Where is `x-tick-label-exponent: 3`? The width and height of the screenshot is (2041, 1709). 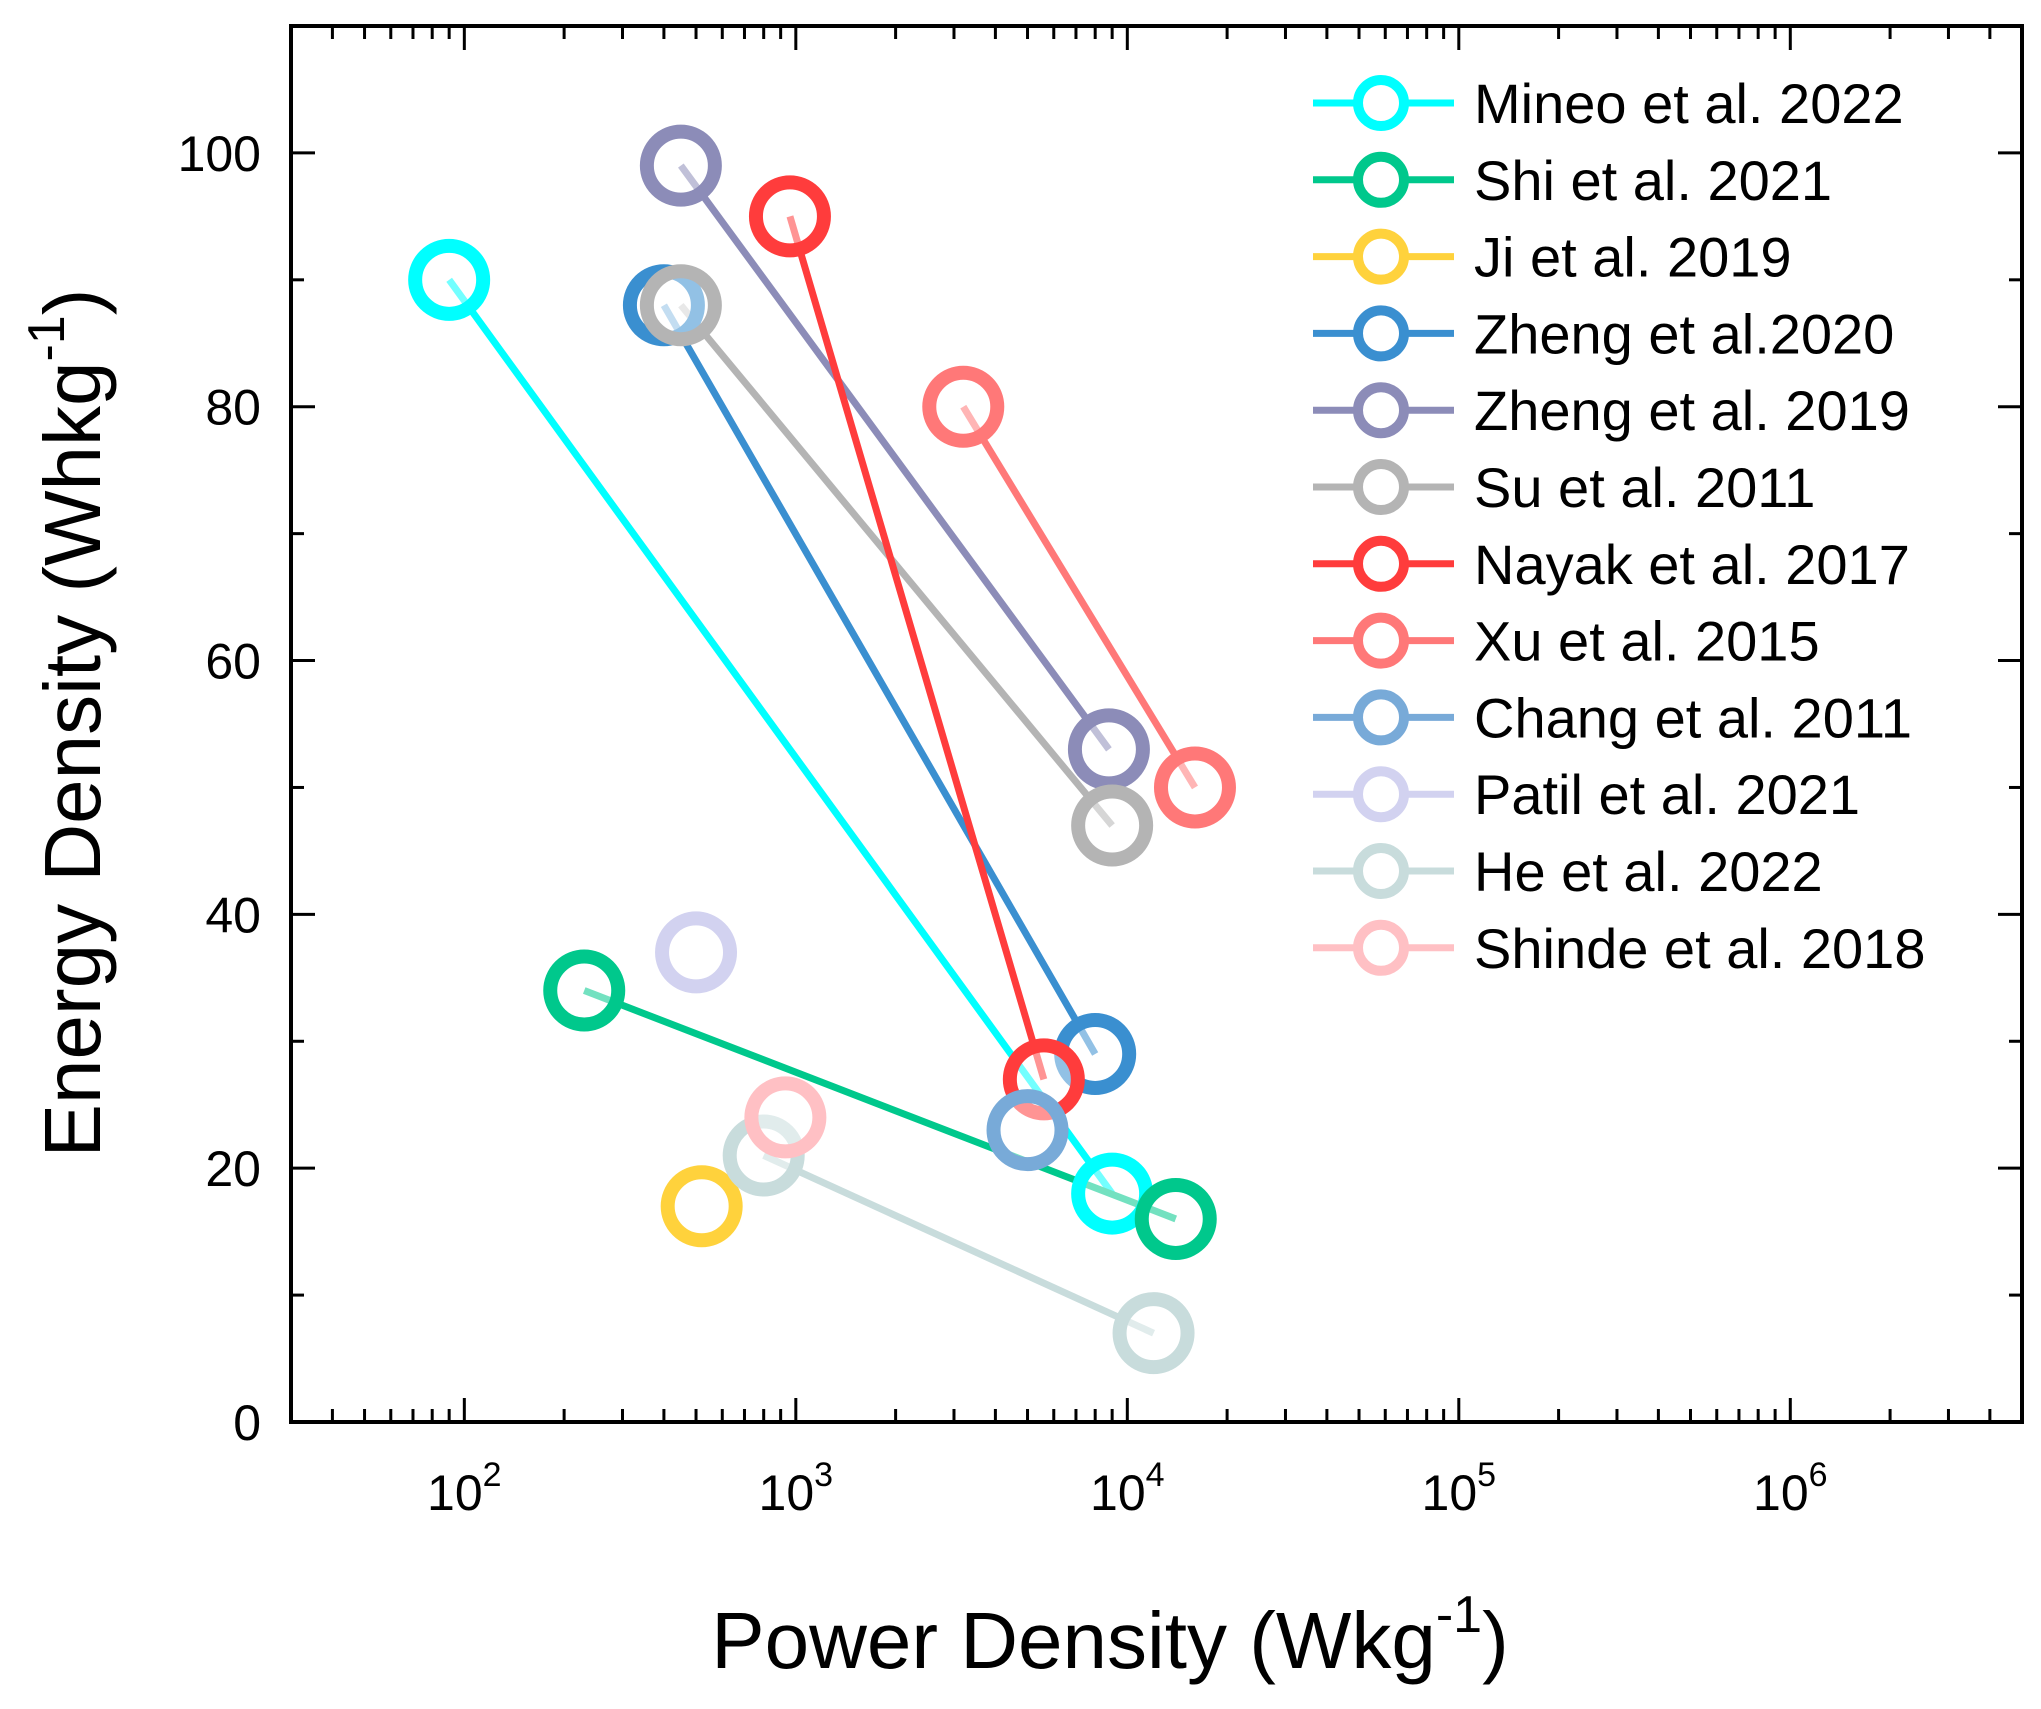
x-tick-label-exponent: 3 is located at coordinates (823, 1475).